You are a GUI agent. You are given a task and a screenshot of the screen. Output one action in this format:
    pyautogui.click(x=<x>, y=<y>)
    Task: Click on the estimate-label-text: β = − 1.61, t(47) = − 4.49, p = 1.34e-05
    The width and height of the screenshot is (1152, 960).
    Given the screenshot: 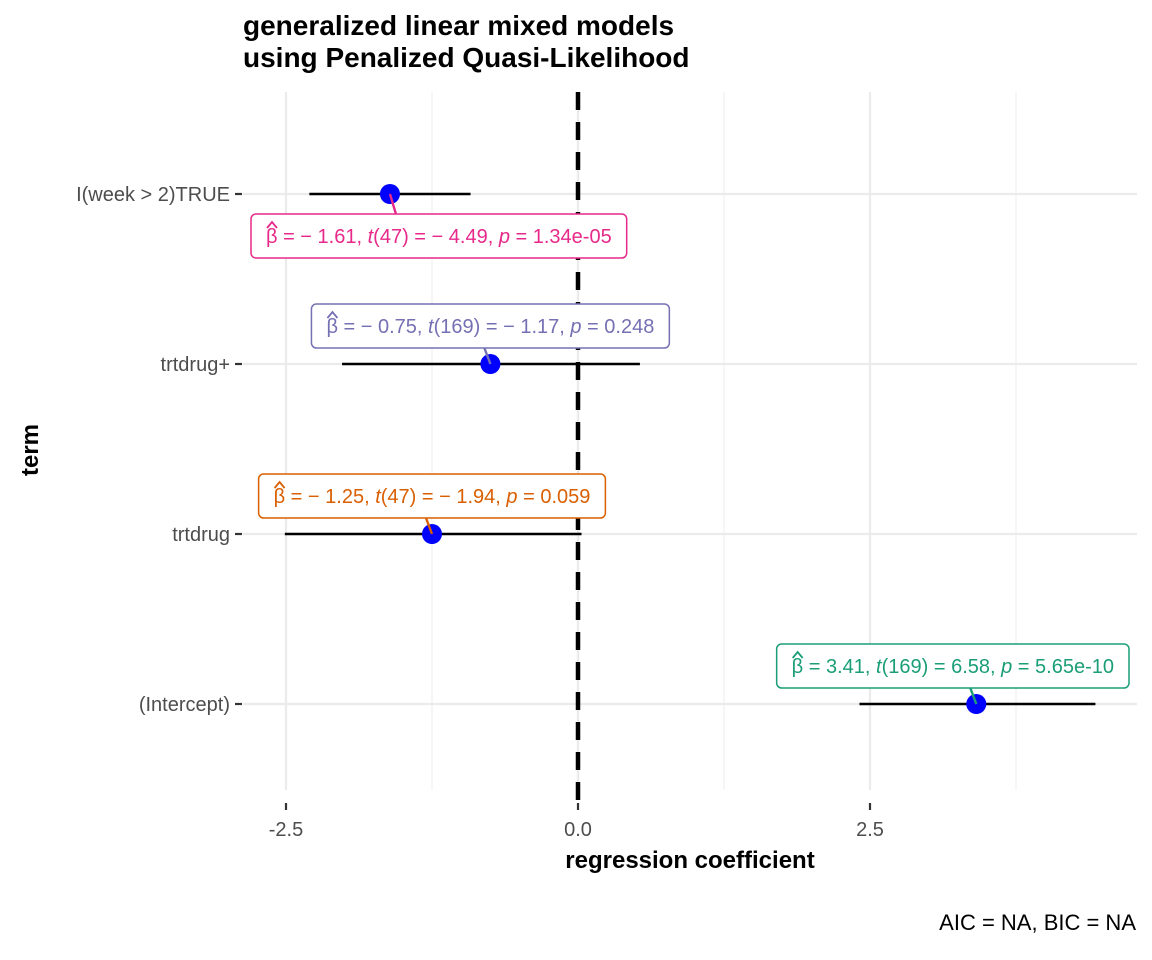 What is the action you would take?
    pyautogui.click(x=439, y=237)
    